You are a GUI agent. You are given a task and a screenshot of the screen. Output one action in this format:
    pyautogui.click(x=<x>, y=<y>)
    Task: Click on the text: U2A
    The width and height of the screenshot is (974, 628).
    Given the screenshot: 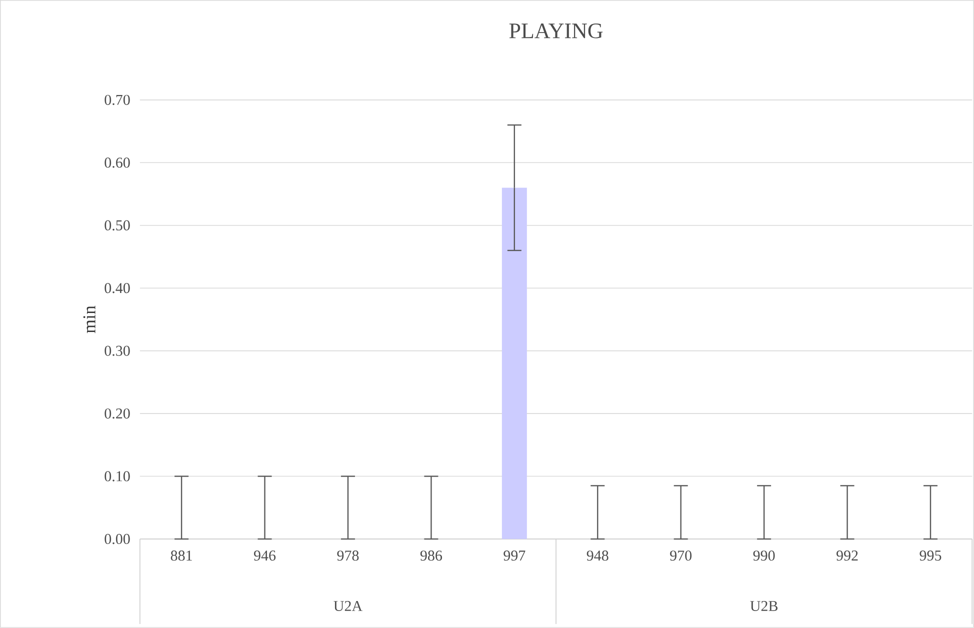 What is the action you would take?
    pyautogui.click(x=348, y=606)
    